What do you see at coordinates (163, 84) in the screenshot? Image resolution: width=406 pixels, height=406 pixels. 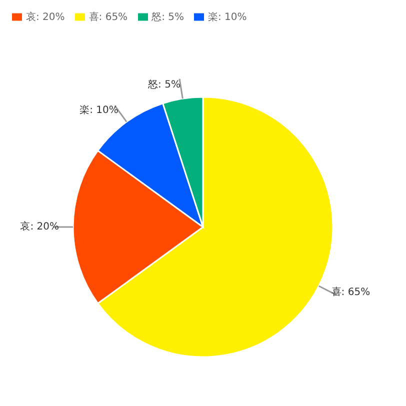 I see `slice-label: 怒: 5%` at bounding box center [163, 84].